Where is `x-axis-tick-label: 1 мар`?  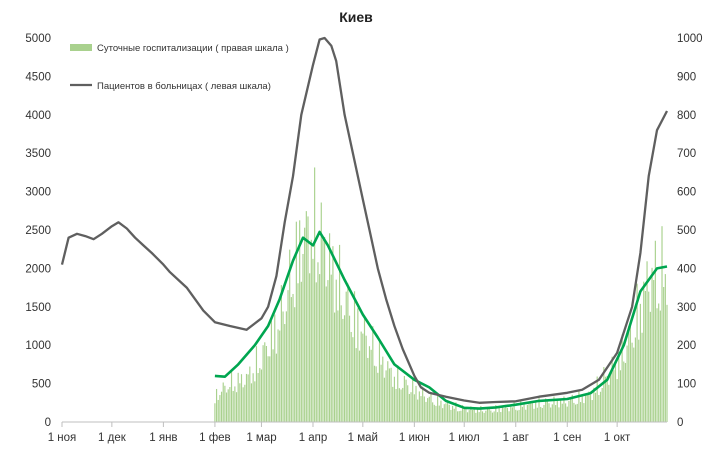 x-axis-tick-label: 1 мар is located at coordinates (261, 438).